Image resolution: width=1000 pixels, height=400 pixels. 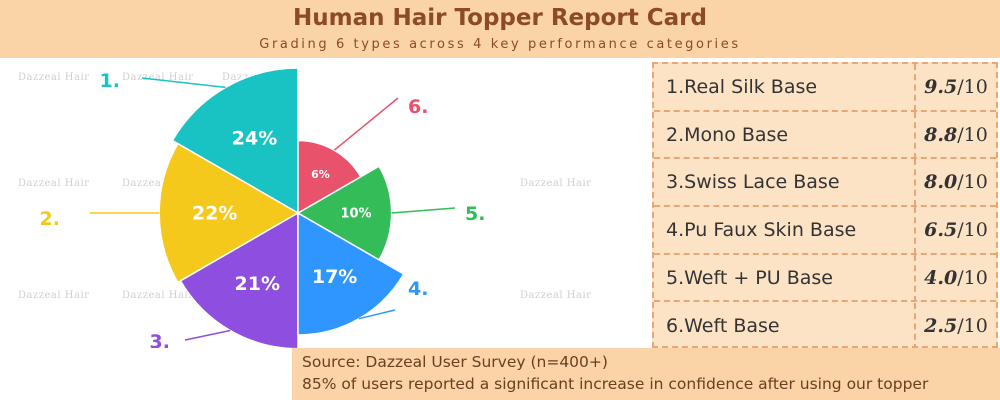 I want to click on slice-marker: 2., so click(x=50, y=219).